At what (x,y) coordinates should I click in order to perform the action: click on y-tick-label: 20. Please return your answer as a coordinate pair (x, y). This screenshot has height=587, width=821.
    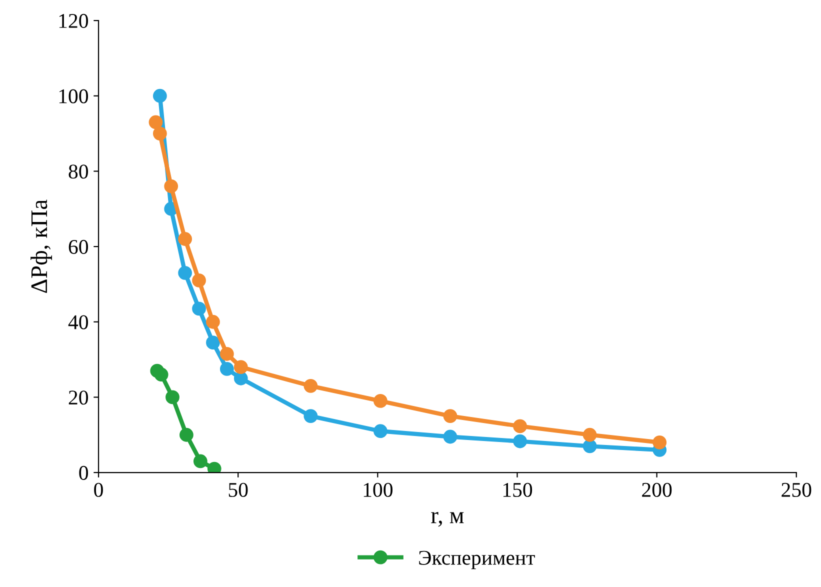
    Looking at the image, I should click on (78, 397).